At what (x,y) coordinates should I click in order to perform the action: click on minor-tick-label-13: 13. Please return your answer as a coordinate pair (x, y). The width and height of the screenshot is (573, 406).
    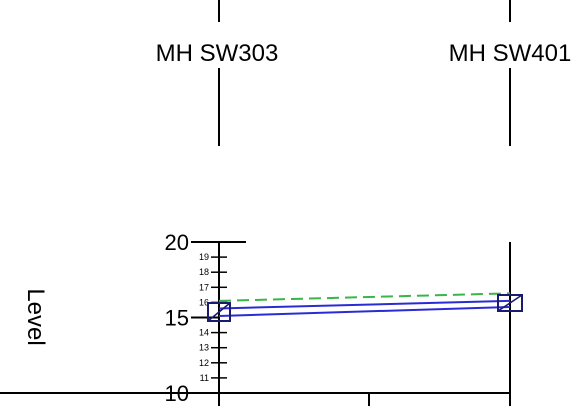
    Looking at the image, I should click on (204, 348).